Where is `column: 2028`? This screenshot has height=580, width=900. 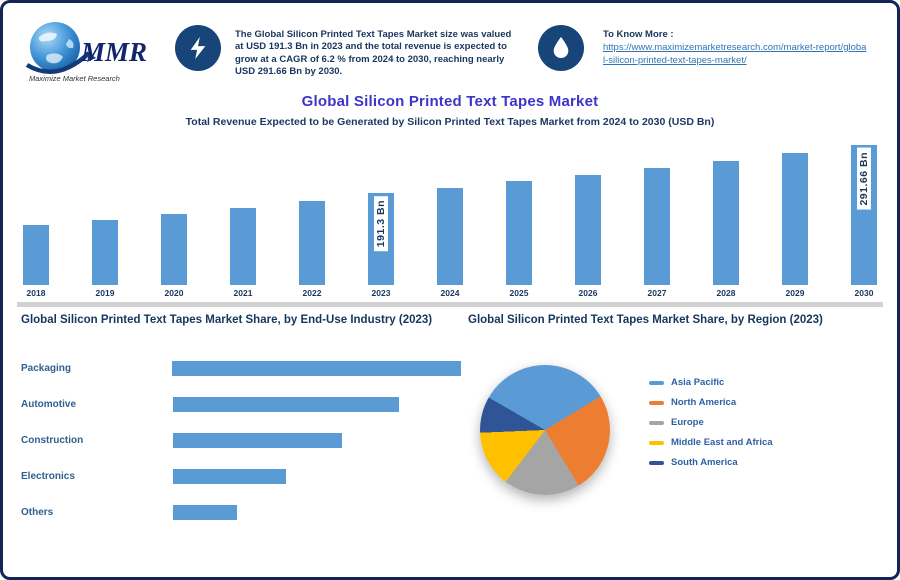 column: 2028 is located at coordinates (726, 229).